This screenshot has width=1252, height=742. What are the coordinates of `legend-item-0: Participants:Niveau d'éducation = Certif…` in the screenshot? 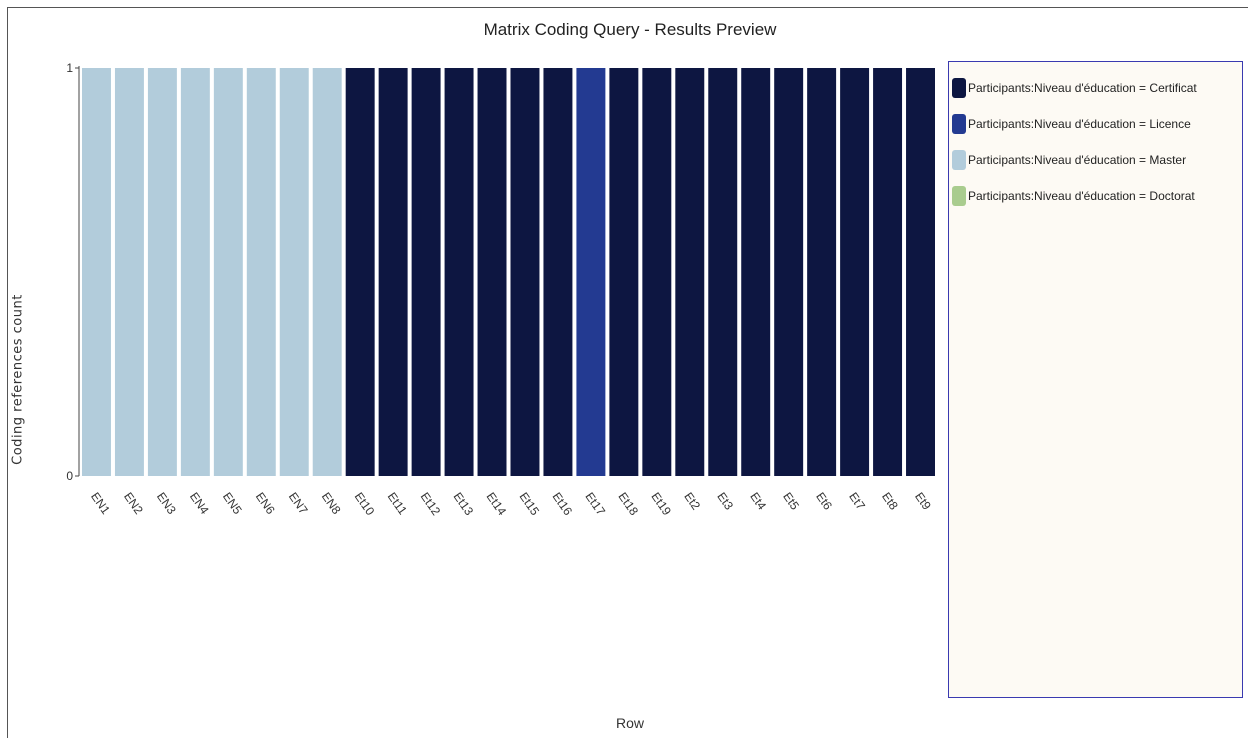 It's located at (1095, 88).